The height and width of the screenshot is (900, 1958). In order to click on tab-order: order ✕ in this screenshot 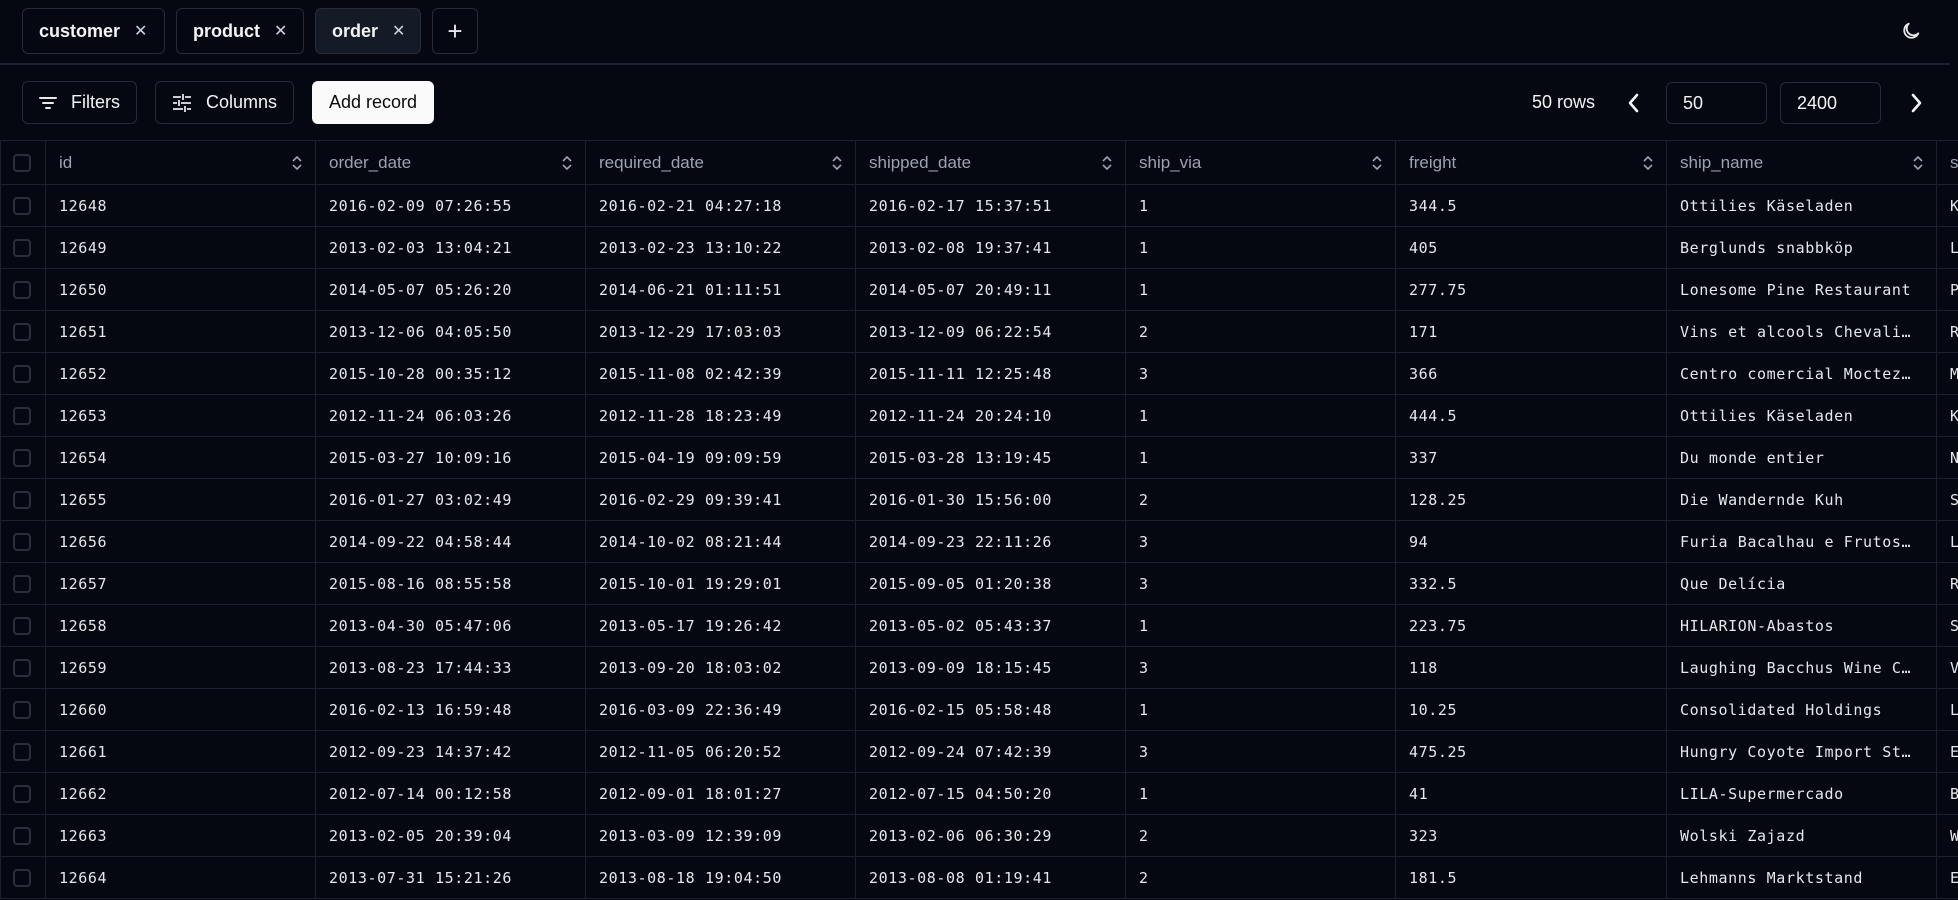, I will do `click(368, 31)`.